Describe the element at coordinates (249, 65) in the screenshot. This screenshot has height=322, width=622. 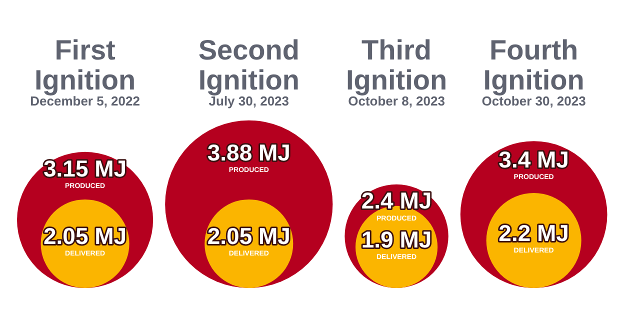
I see `category-label: Second Ignition` at that location.